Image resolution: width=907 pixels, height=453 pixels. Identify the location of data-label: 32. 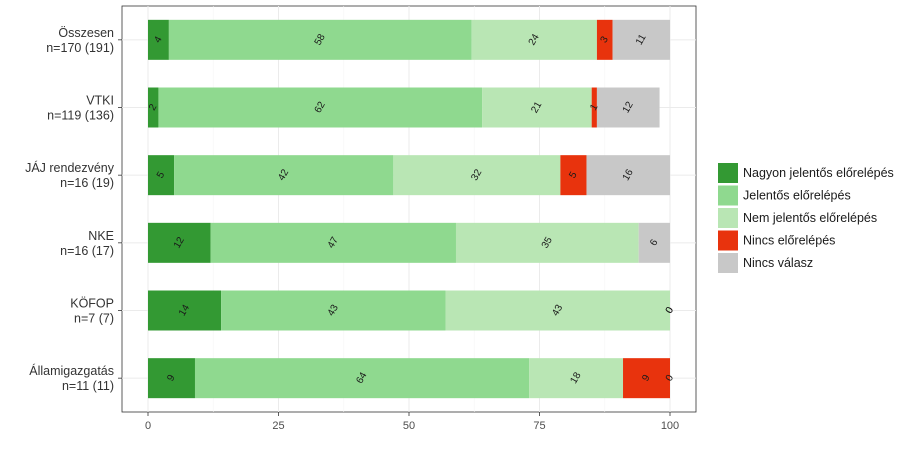
(476, 175).